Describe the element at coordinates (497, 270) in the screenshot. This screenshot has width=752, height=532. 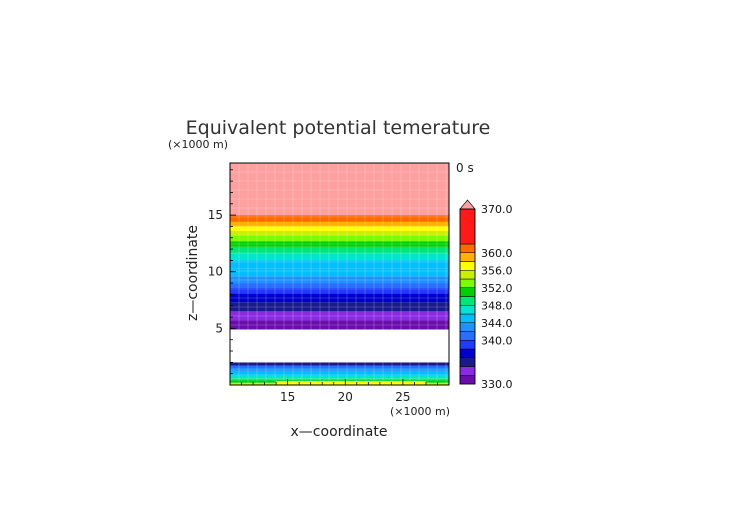
I see `colorbar-tick-label: 356.0` at that location.